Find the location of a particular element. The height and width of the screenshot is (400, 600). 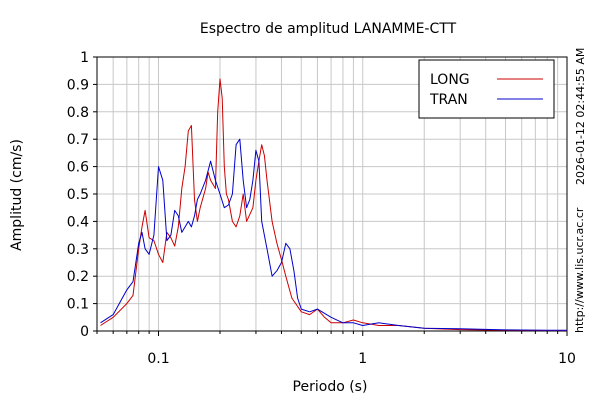

chart-legend: LONG TRAN is located at coordinates (486, 89).